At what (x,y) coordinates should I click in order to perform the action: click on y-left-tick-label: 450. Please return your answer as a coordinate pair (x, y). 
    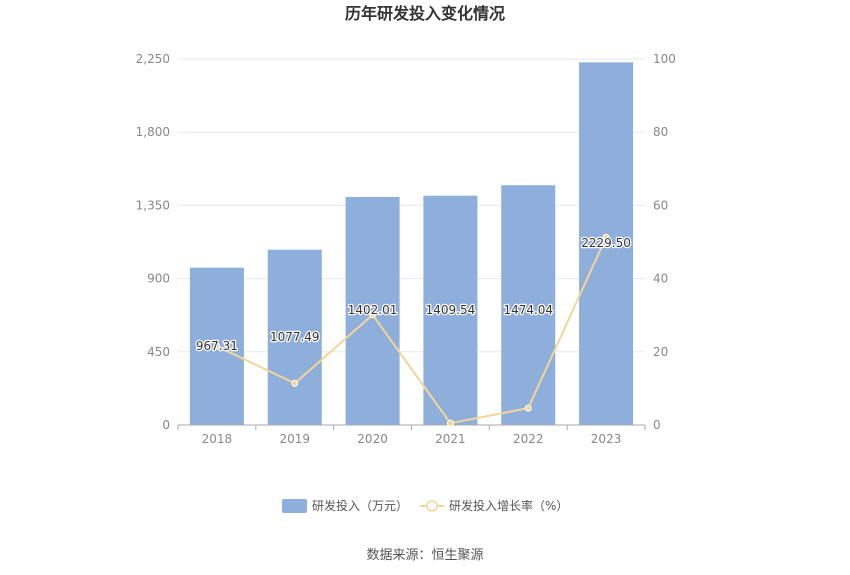
    Looking at the image, I should click on (158, 352).